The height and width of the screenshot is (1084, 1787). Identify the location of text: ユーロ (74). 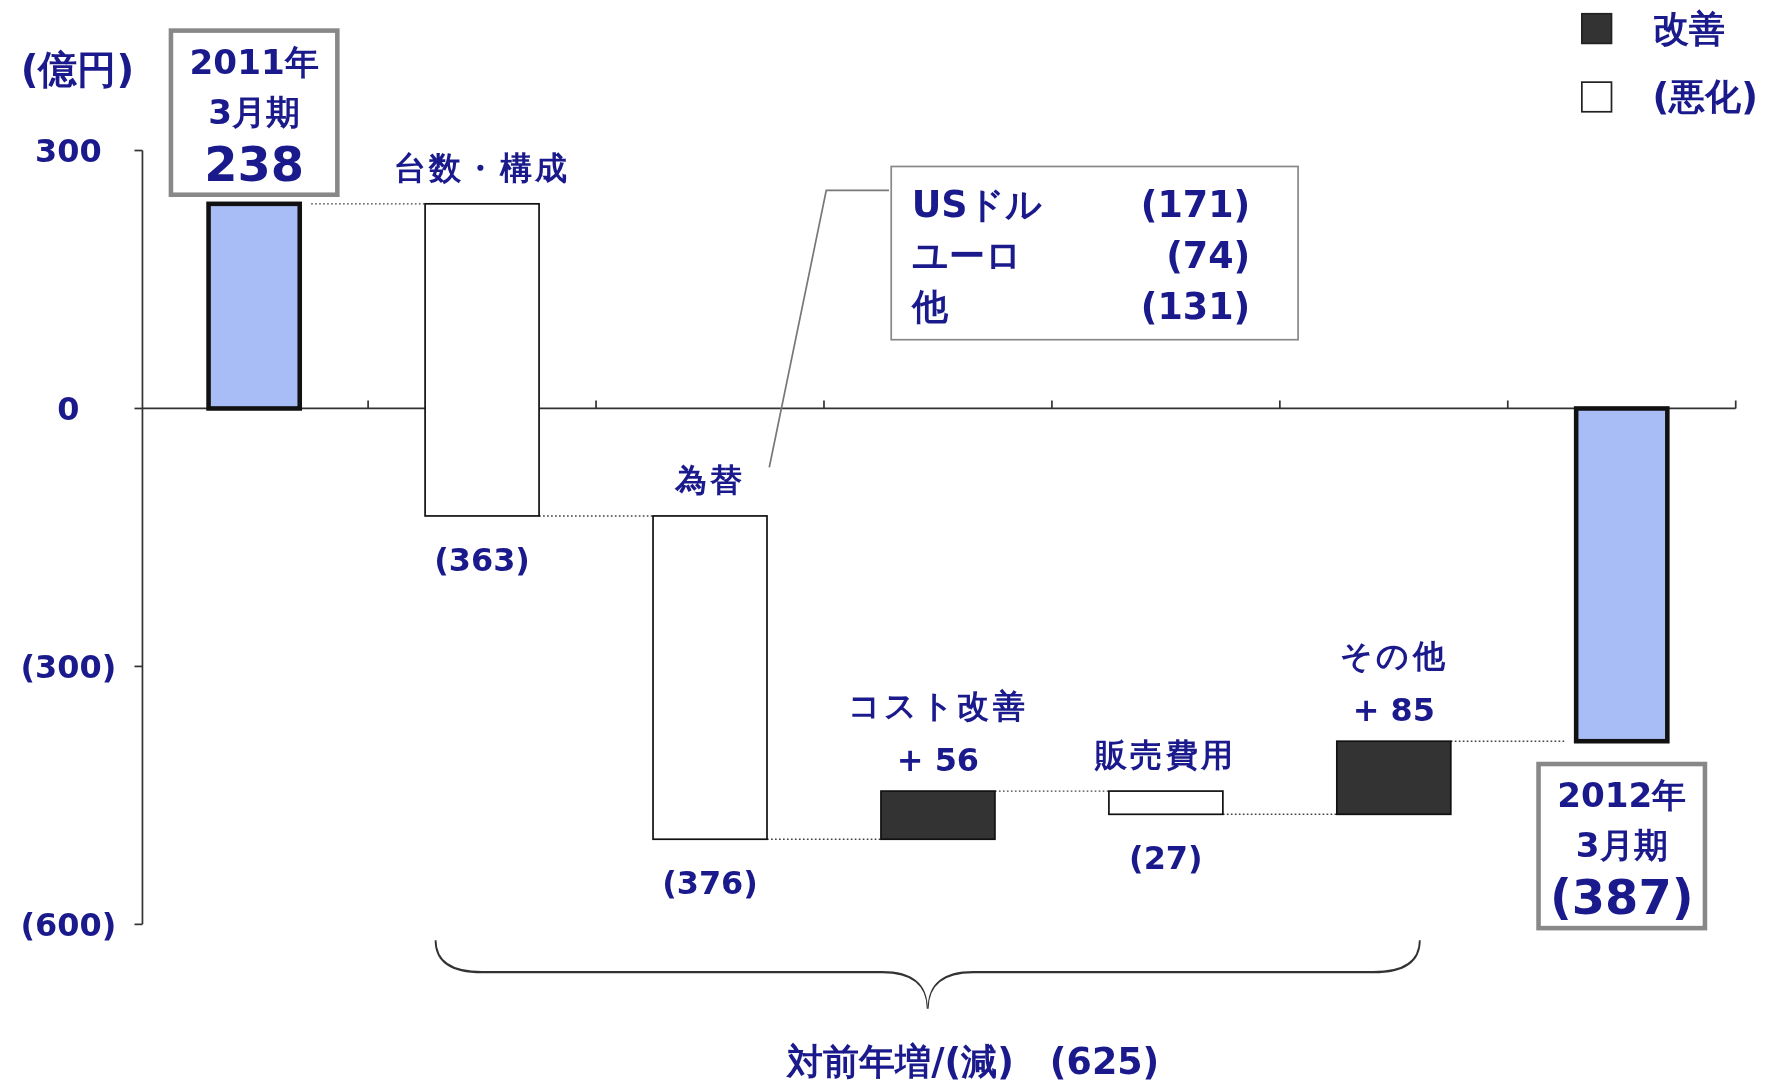
(1081, 255).